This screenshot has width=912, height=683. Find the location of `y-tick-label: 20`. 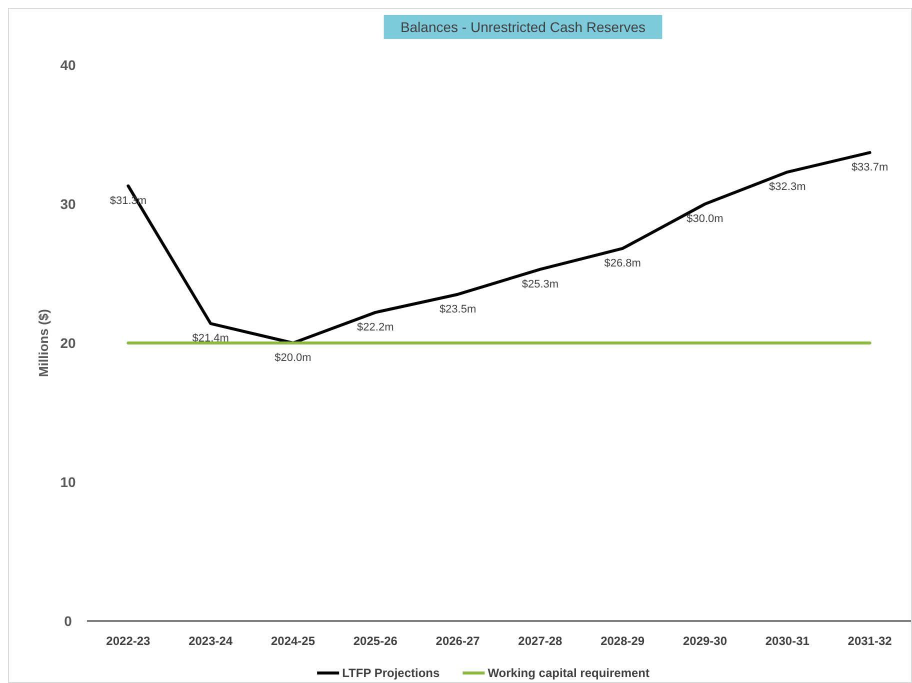

y-tick-label: 20 is located at coordinates (68, 343).